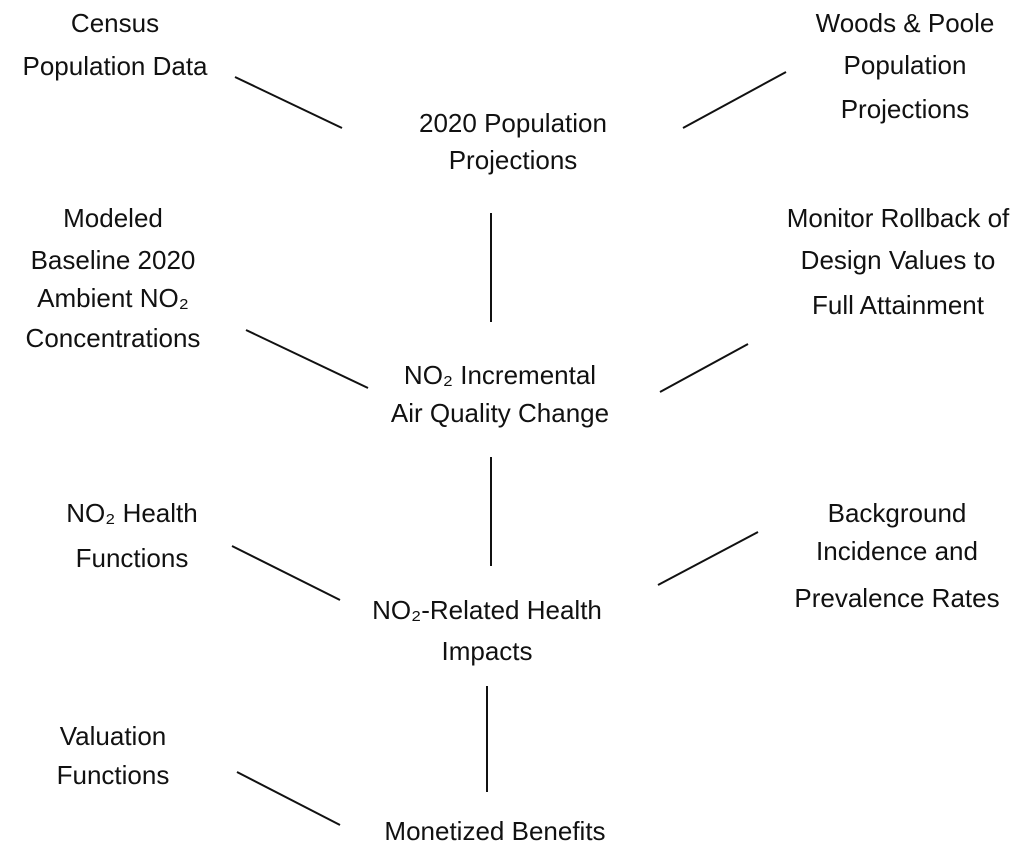 Image resolution: width=1029 pixels, height=848 pixels. Describe the element at coordinates (500, 375) in the screenshot. I see `node-label: NO₂ Incremental` at that location.